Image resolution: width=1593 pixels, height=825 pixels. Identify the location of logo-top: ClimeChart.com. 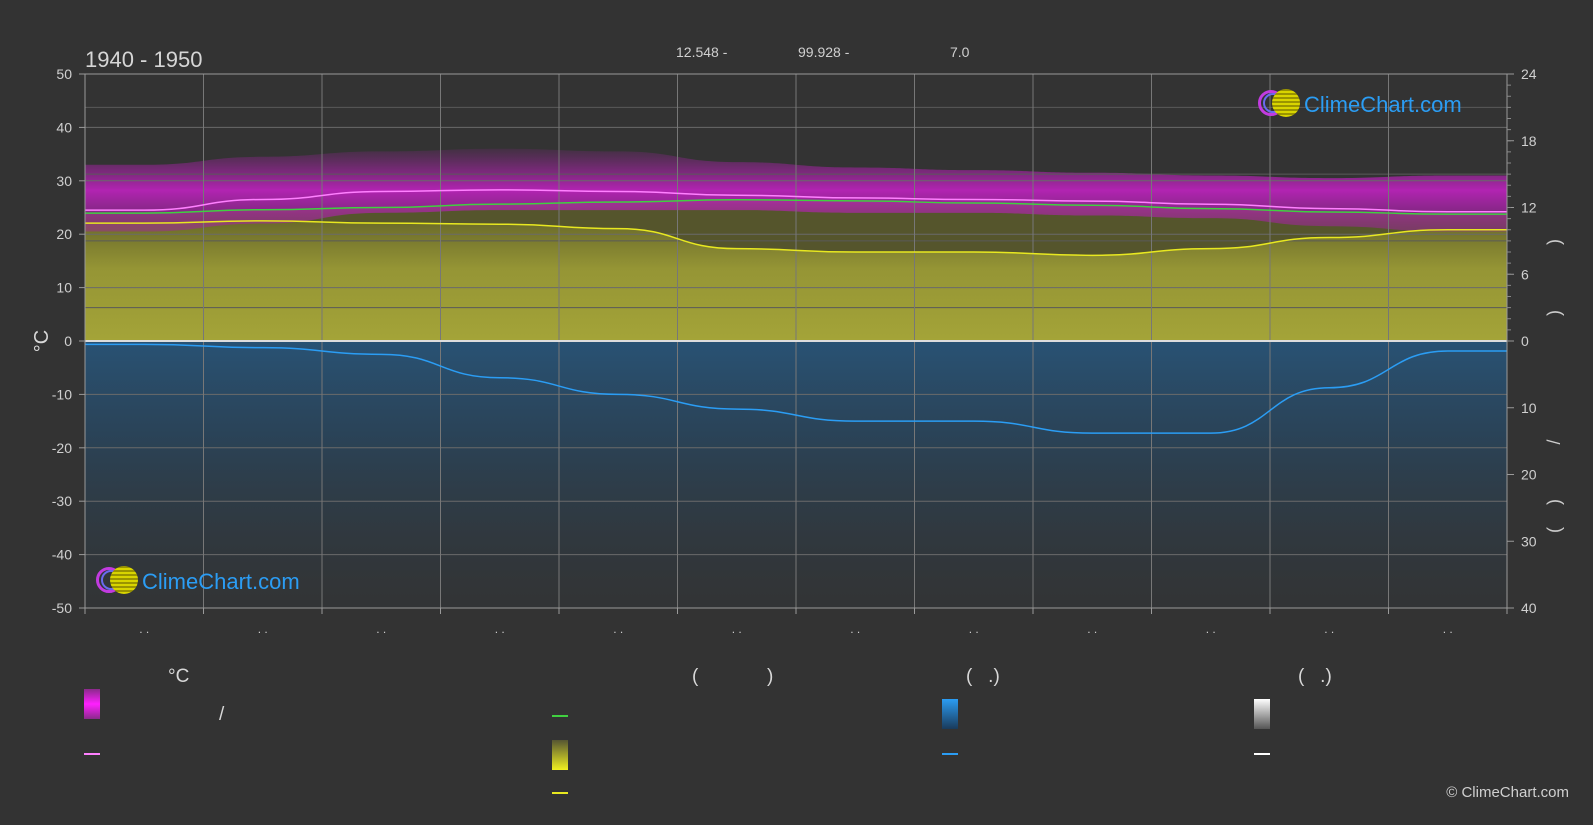
(1360, 105).